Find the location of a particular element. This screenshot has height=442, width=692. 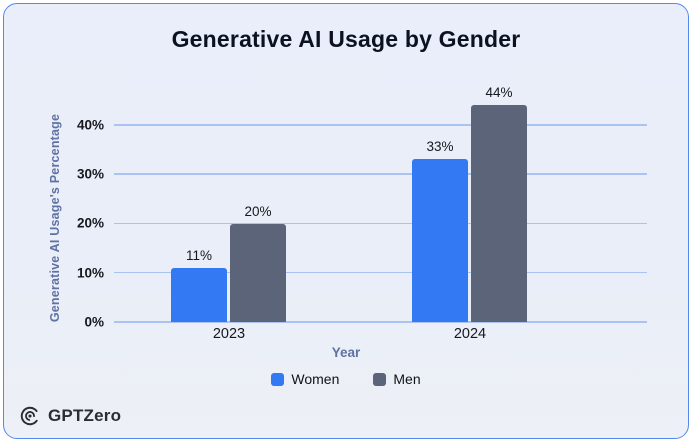

brand-name: GPTZero is located at coordinates (85, 415).